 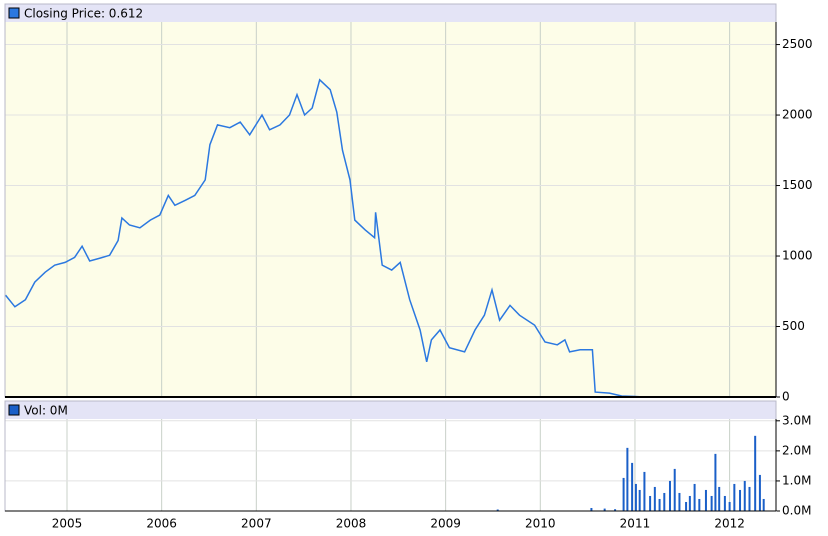 What do you see at coordinates (796, 480) in the screenshot?
I see `y-tick-label: 1.0M` at bounding box center [796, 480].